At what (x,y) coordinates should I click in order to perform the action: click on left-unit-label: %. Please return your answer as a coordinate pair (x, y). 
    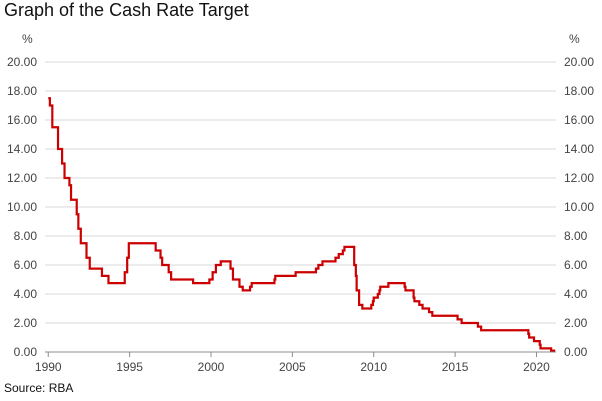
    Looking at the image, I should click on (27, 39).